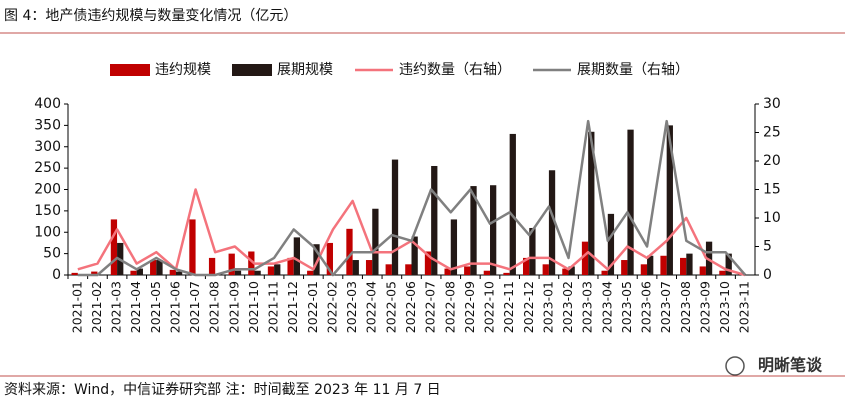  Describe the element at coordinates (47, 190) in the screenshot. I see `y-tick-label: 200` at that location.